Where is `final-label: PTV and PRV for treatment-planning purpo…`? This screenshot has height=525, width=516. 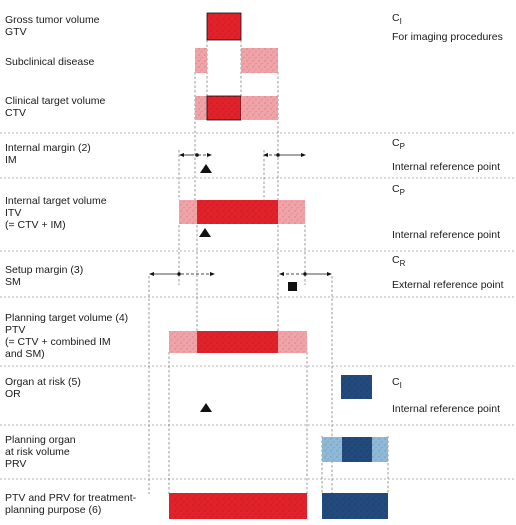
final-label: PTV and PRV for treatment-planning purpo… is located at coordinates (71, 504).